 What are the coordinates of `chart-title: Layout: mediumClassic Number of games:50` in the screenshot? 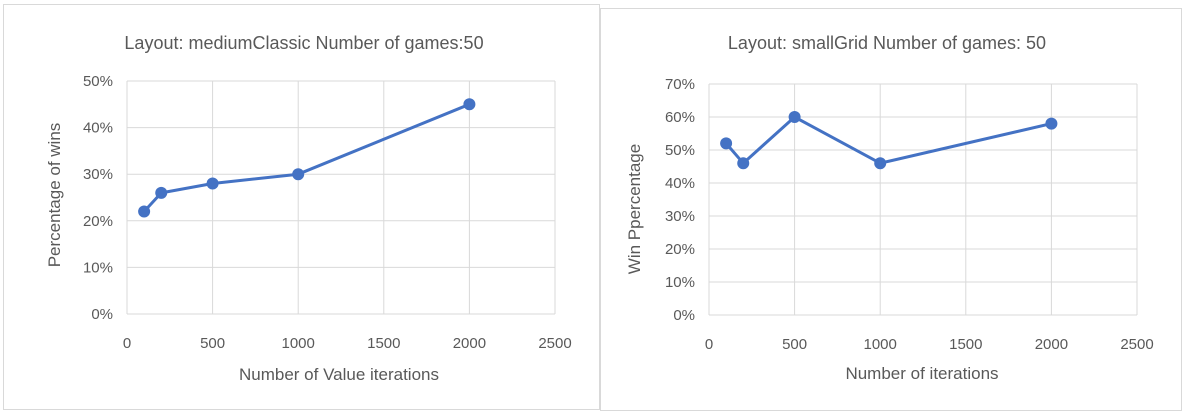 It's located at (303, 43).